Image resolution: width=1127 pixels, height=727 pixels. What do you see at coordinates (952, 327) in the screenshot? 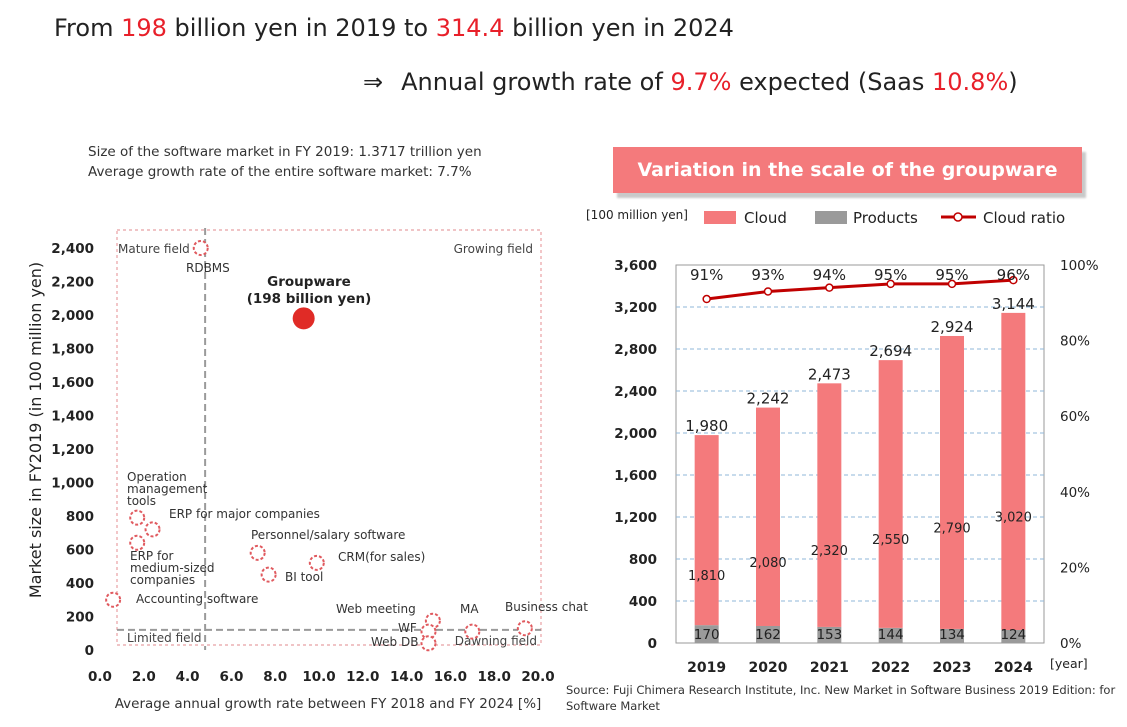
I see `total-value-label: 2,924` at bounding box center [952, 327].